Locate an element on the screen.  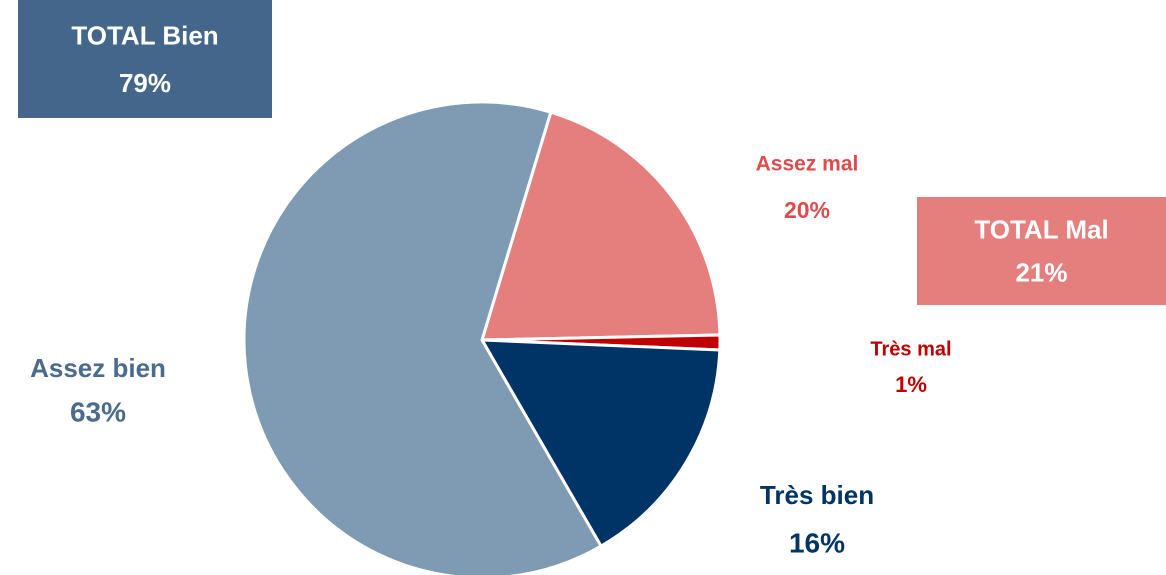
total-value: 21% is located at coordinates (1041, 273).